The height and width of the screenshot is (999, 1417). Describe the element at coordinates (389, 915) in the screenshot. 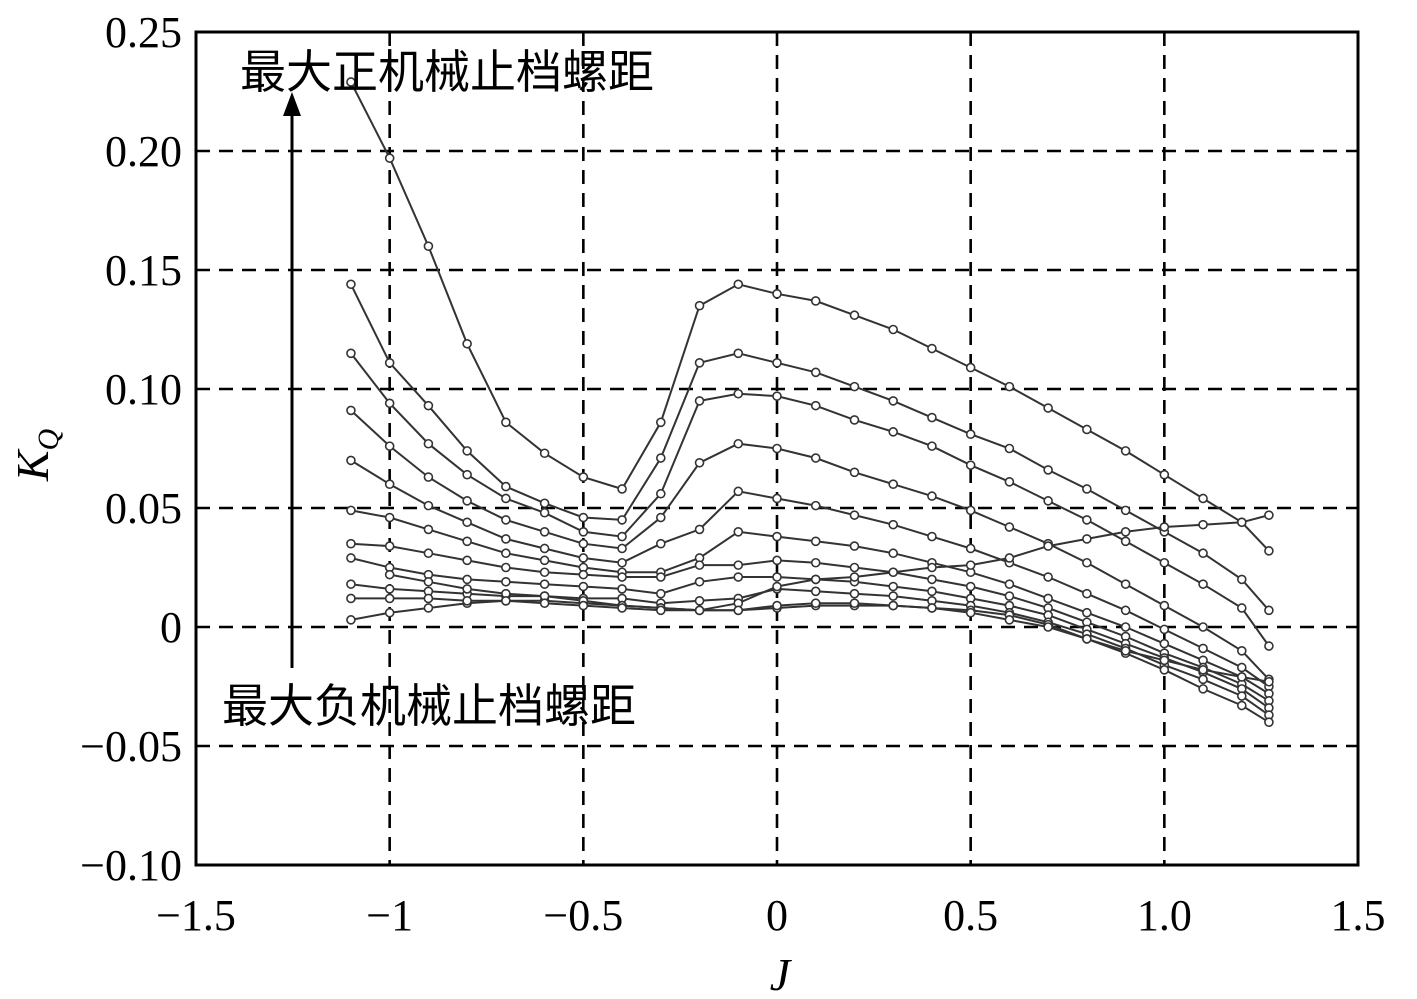

I see `x-tick-label: −1` at that location.